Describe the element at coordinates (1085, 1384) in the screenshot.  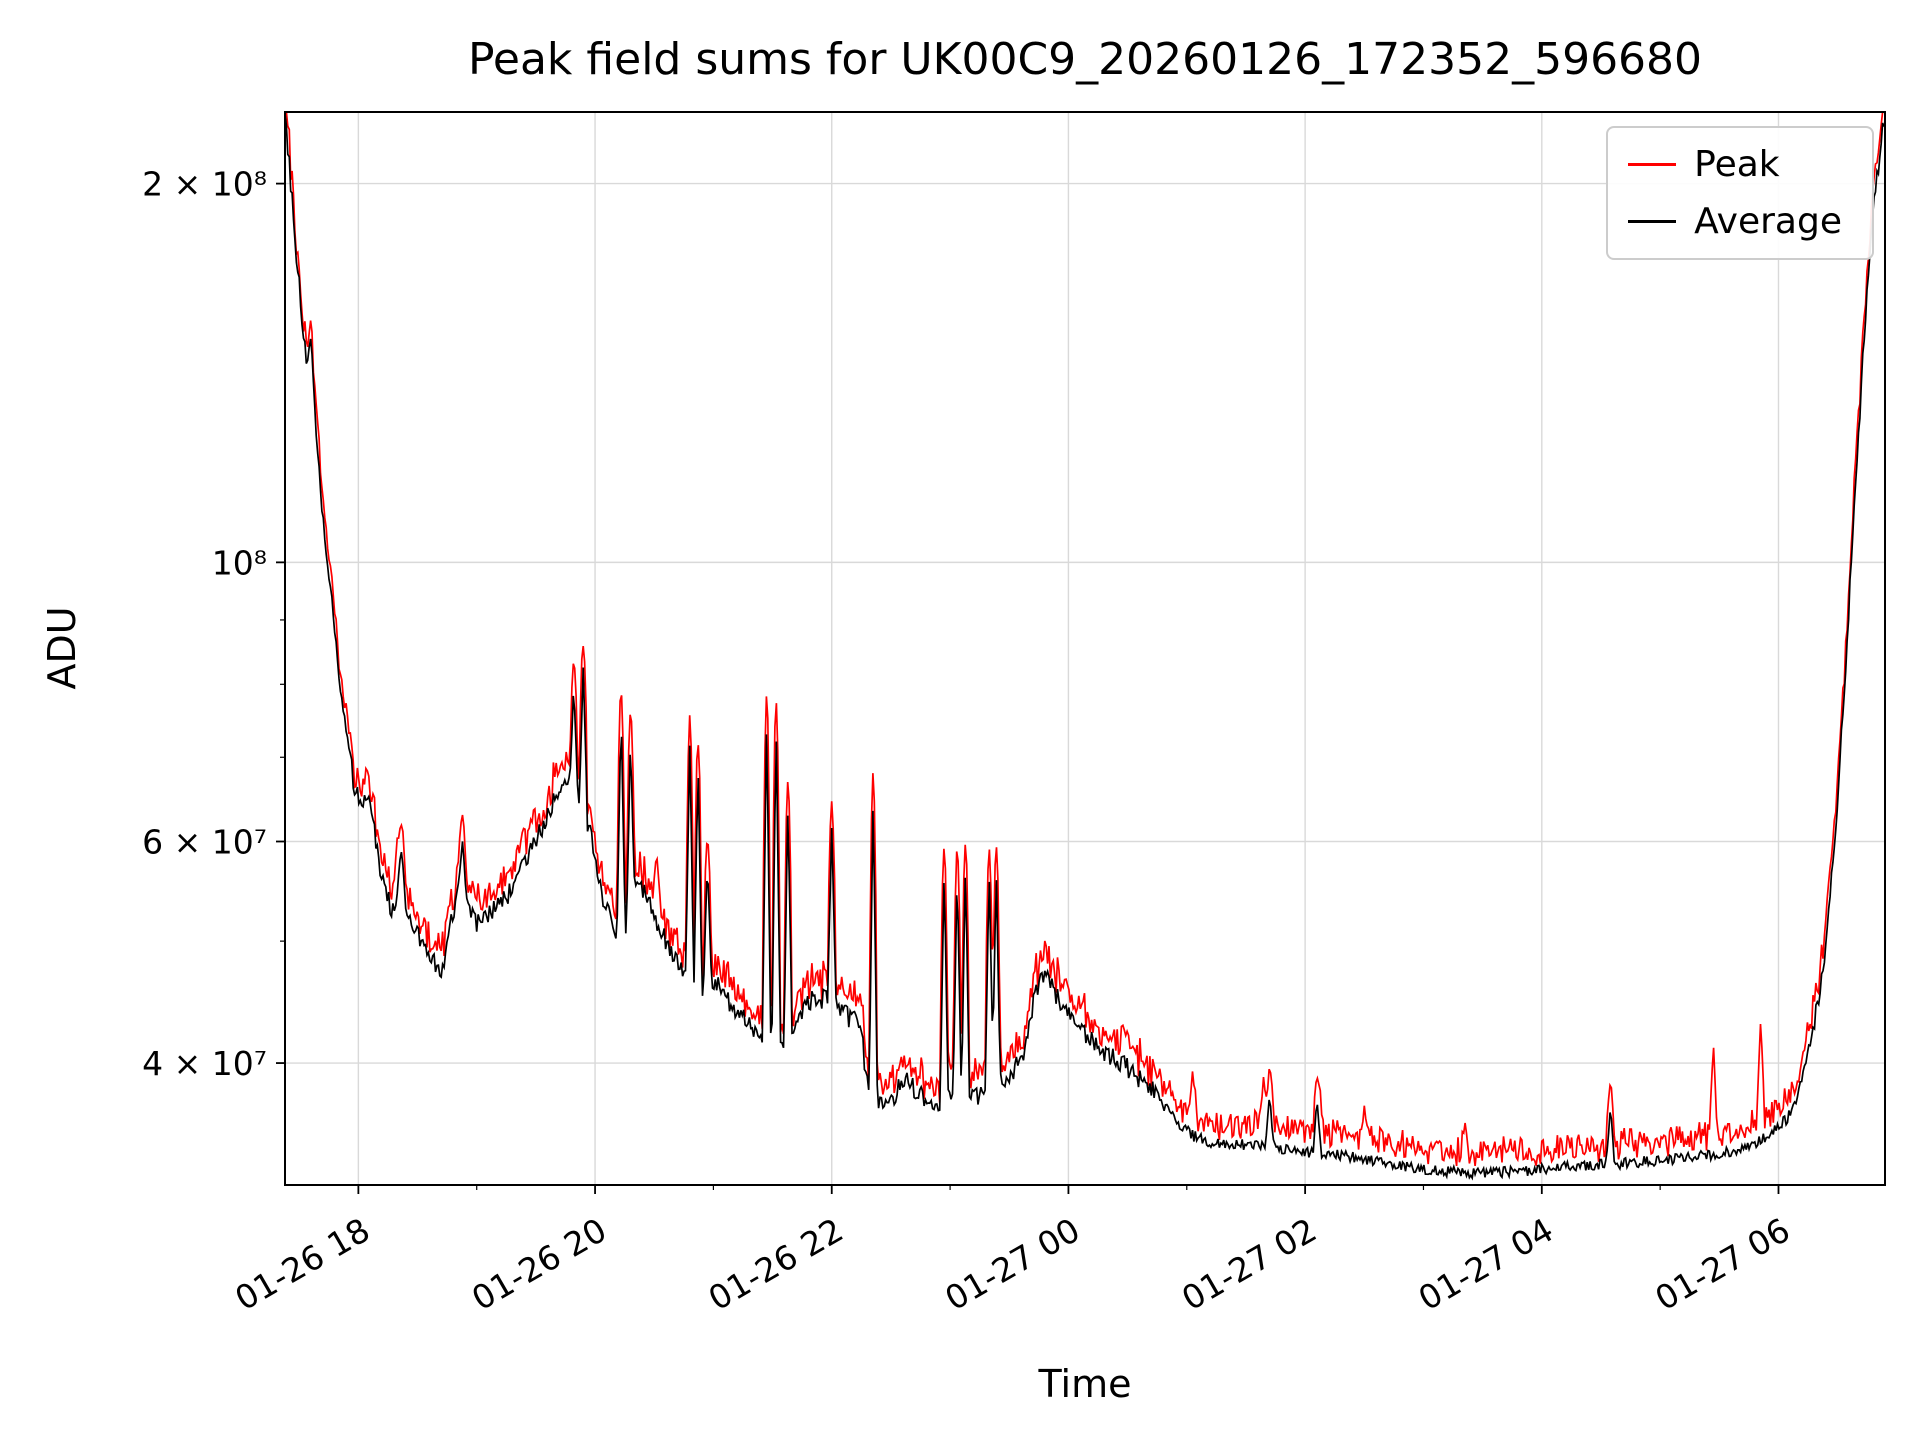
I see `x-axis-label: Time` at that location.